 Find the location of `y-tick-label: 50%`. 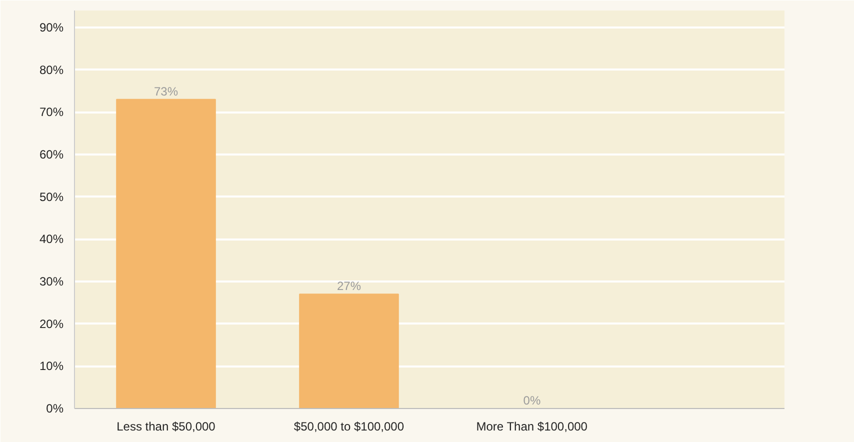

y-tick-label: 50% is located at coordinates (51, 197).